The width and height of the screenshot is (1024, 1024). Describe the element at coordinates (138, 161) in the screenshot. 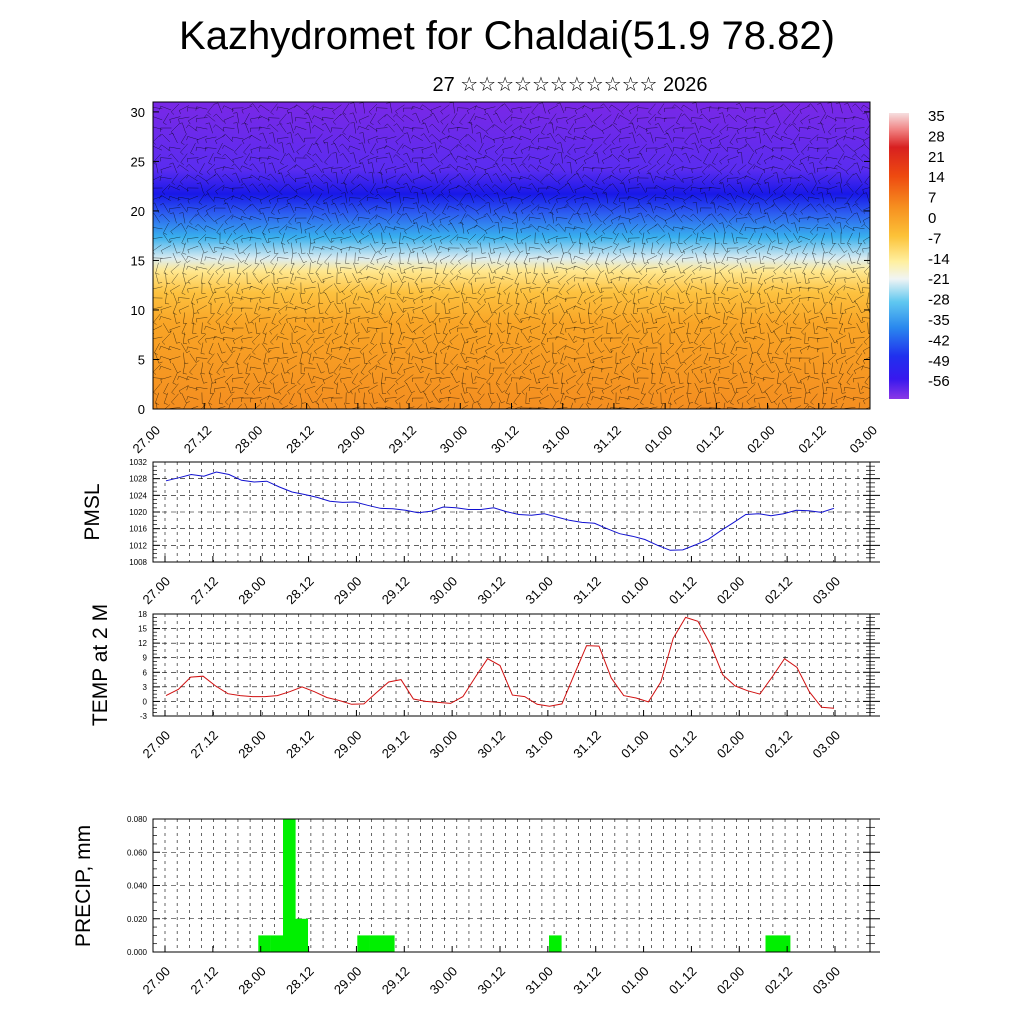

I see `y-tick-label: 25` at that location.